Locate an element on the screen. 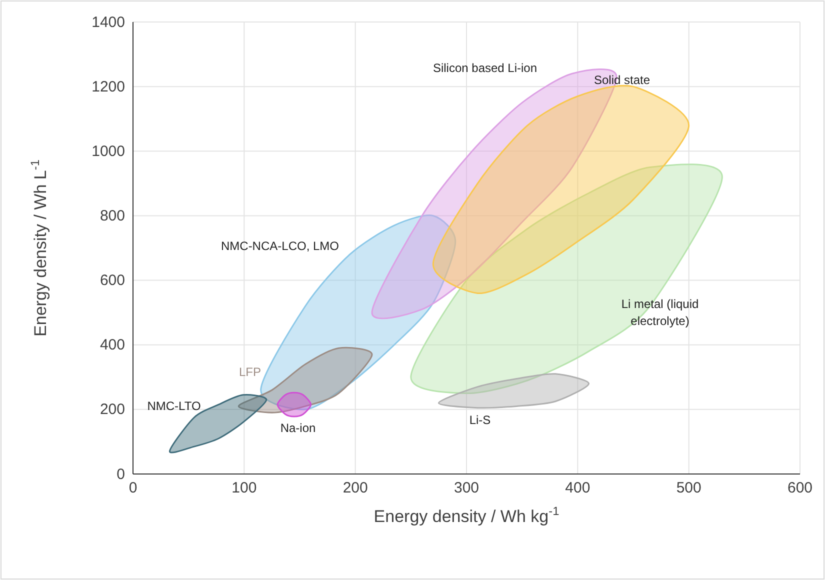 The width and height of the screenshot is (825, 580). y-tick-label: 800 is located at coordinates (112, 216).